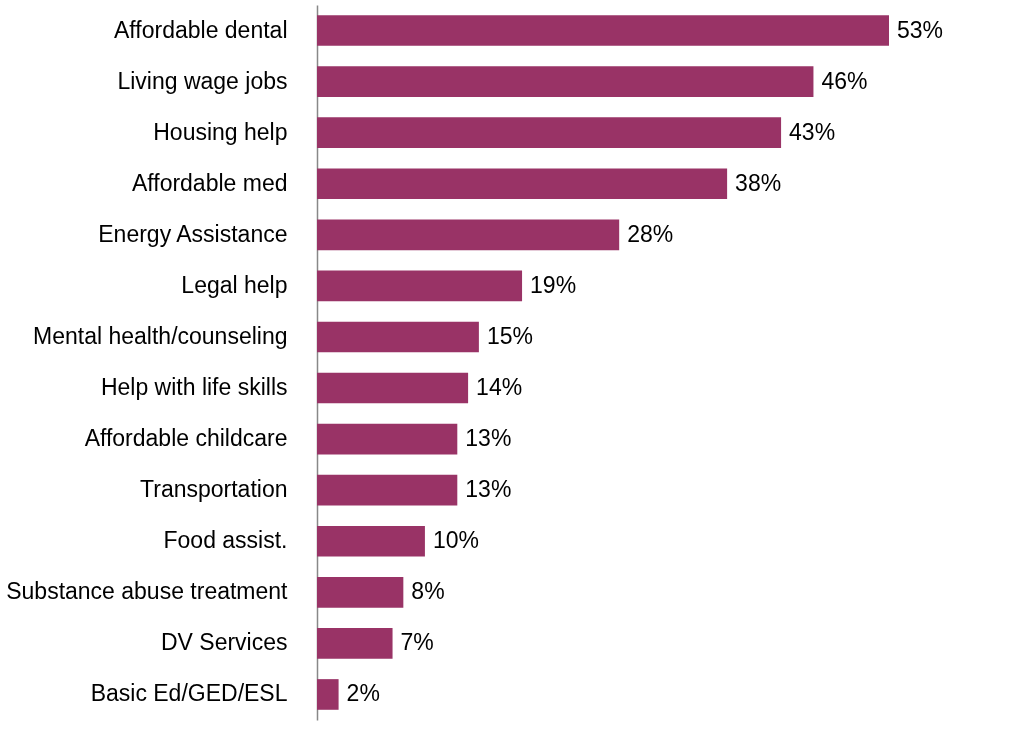 Image resolution: width=1030 pixels, height=735 pixels. Describe the element at coordinates (202, 80) in the screenshot. I see `y-tick-label: Living wage jobs` at that location.